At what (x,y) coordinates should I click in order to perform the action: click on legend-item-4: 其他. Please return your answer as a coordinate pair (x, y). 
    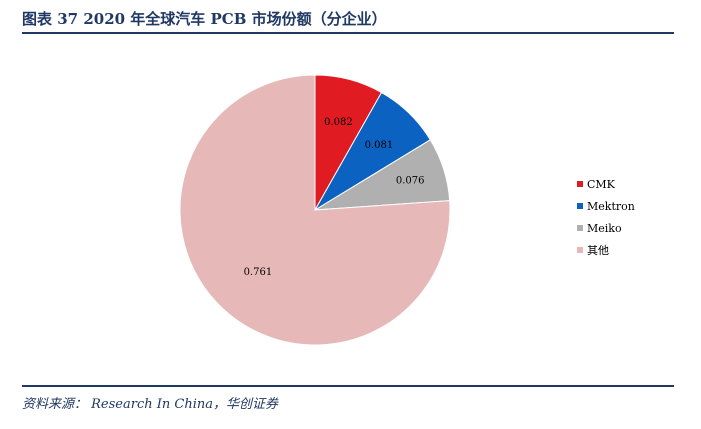
    Looking at the image, I should click on (606, 250).